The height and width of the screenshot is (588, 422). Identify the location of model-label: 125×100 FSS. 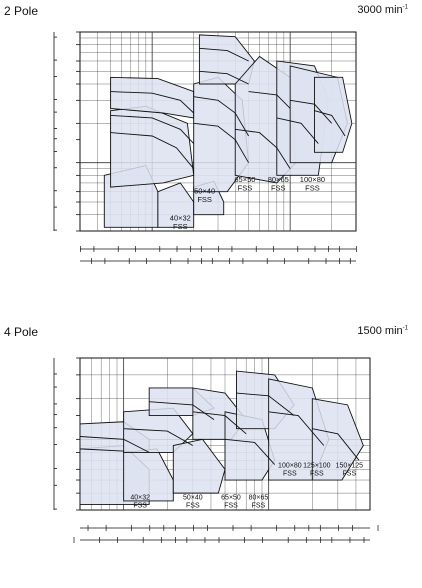
(317, 469).